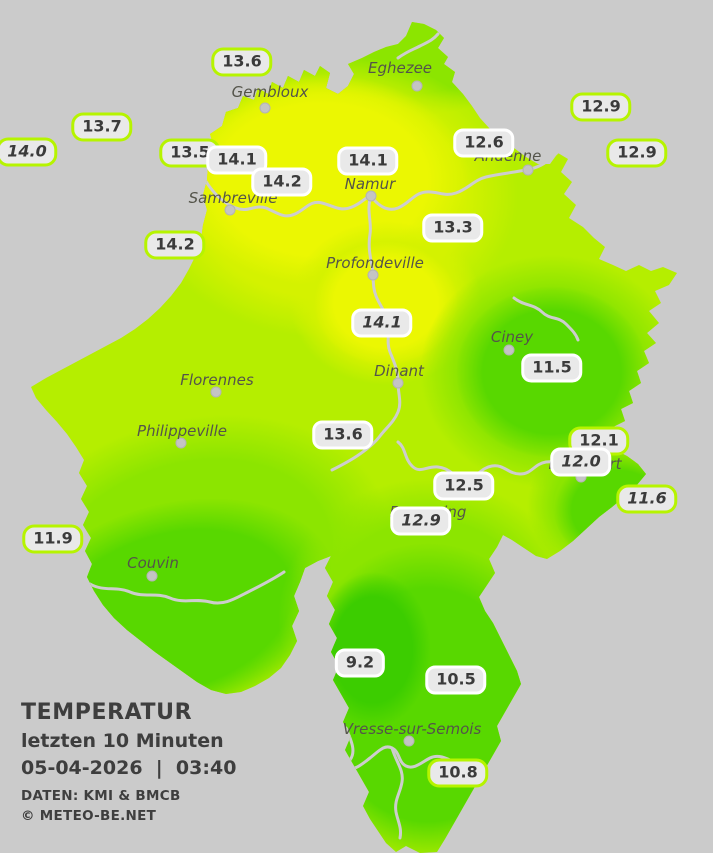 The height and width of the screenshot is (853, 713). Describe the element at coordinates (464, 486) in the screenshot. I see `temp-station-label: 12.5` at that location.